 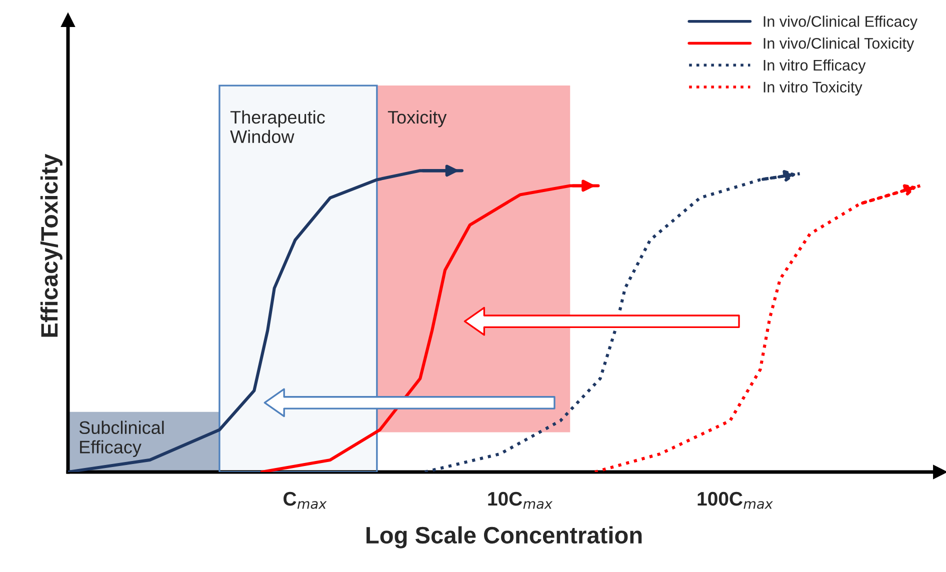 I want to click on band-label: Therapeutic Window, so click(x=277, y=127).